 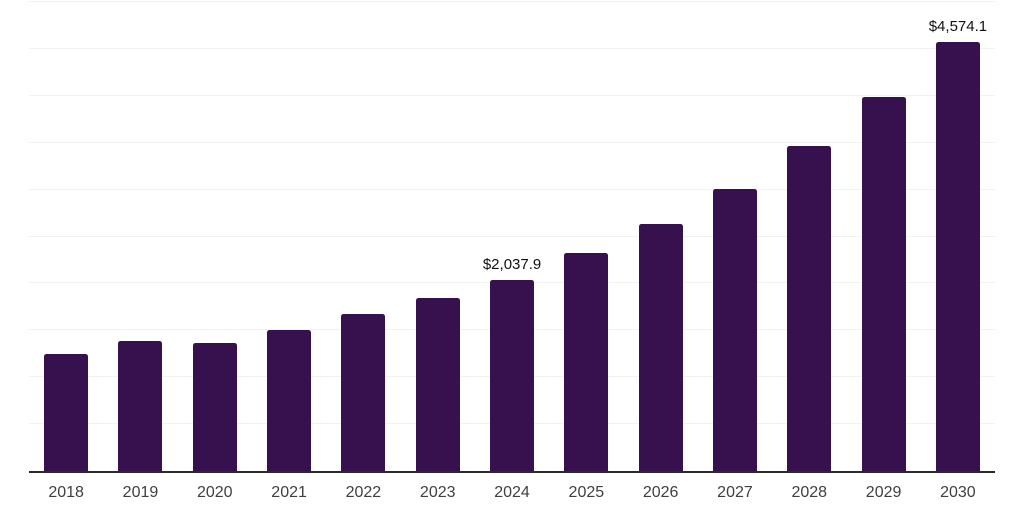 What do you see at coordinates (586, 362) in the screenshot?
I see `bar-2025` at bounding box center [586, 362].